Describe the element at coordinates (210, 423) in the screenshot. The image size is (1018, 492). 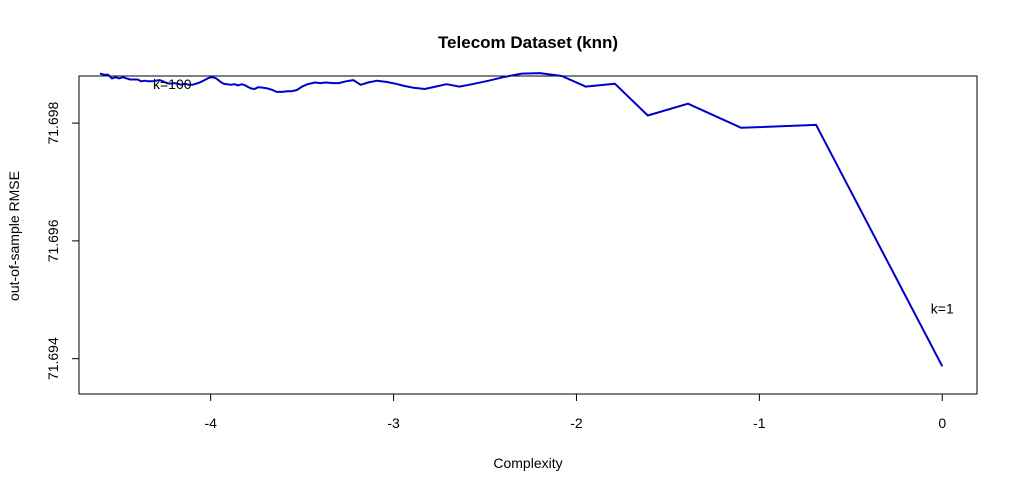
I see `x-tick-label: -4` at that location.